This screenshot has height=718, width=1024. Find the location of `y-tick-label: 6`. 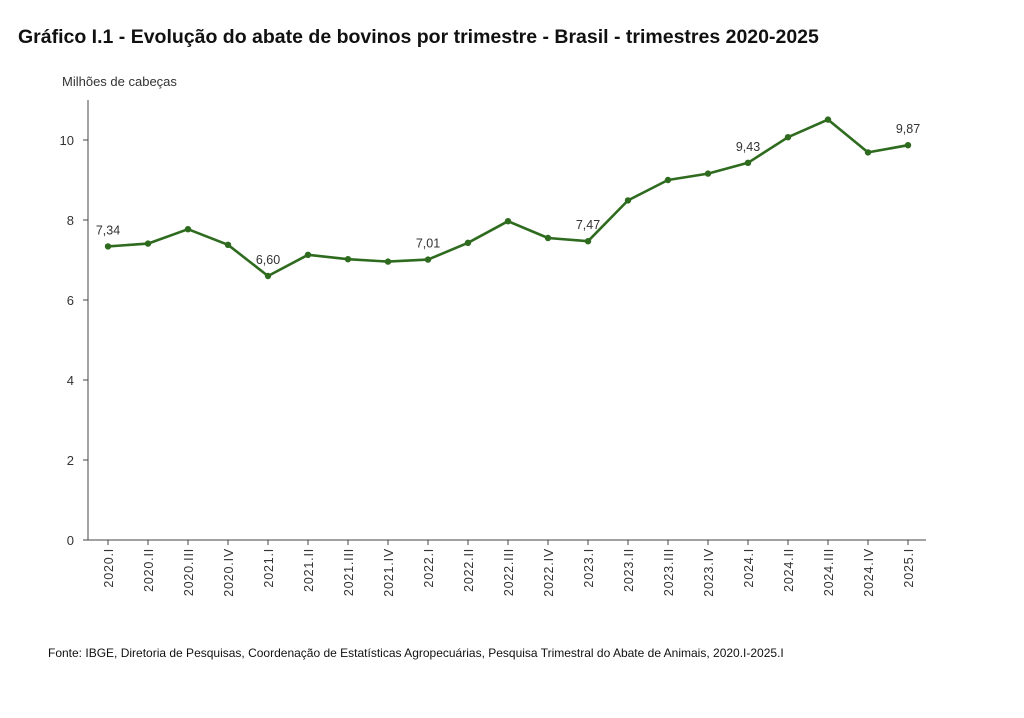

y-tick-label: 6 is located at coordinates (70, 300).